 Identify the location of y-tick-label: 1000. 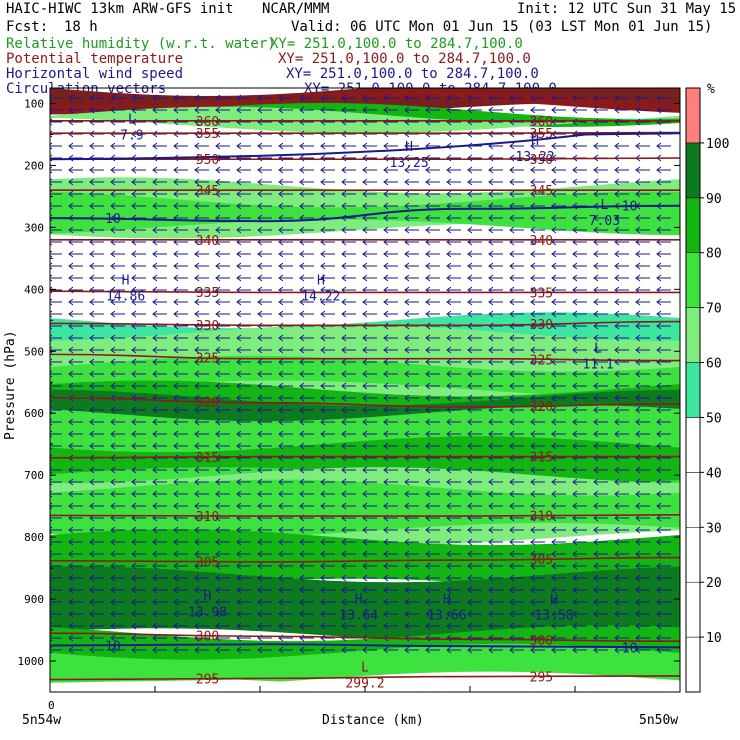
(31, 661).